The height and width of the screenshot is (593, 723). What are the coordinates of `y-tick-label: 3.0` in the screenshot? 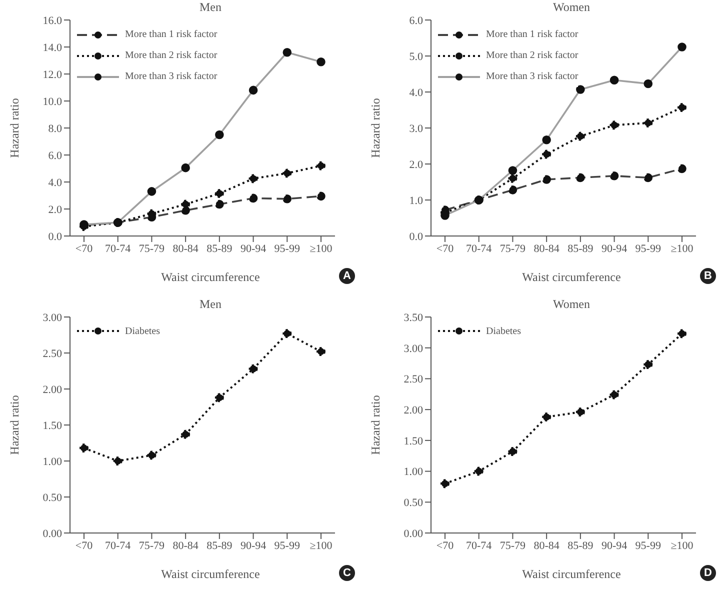 It's located at (416, 128).